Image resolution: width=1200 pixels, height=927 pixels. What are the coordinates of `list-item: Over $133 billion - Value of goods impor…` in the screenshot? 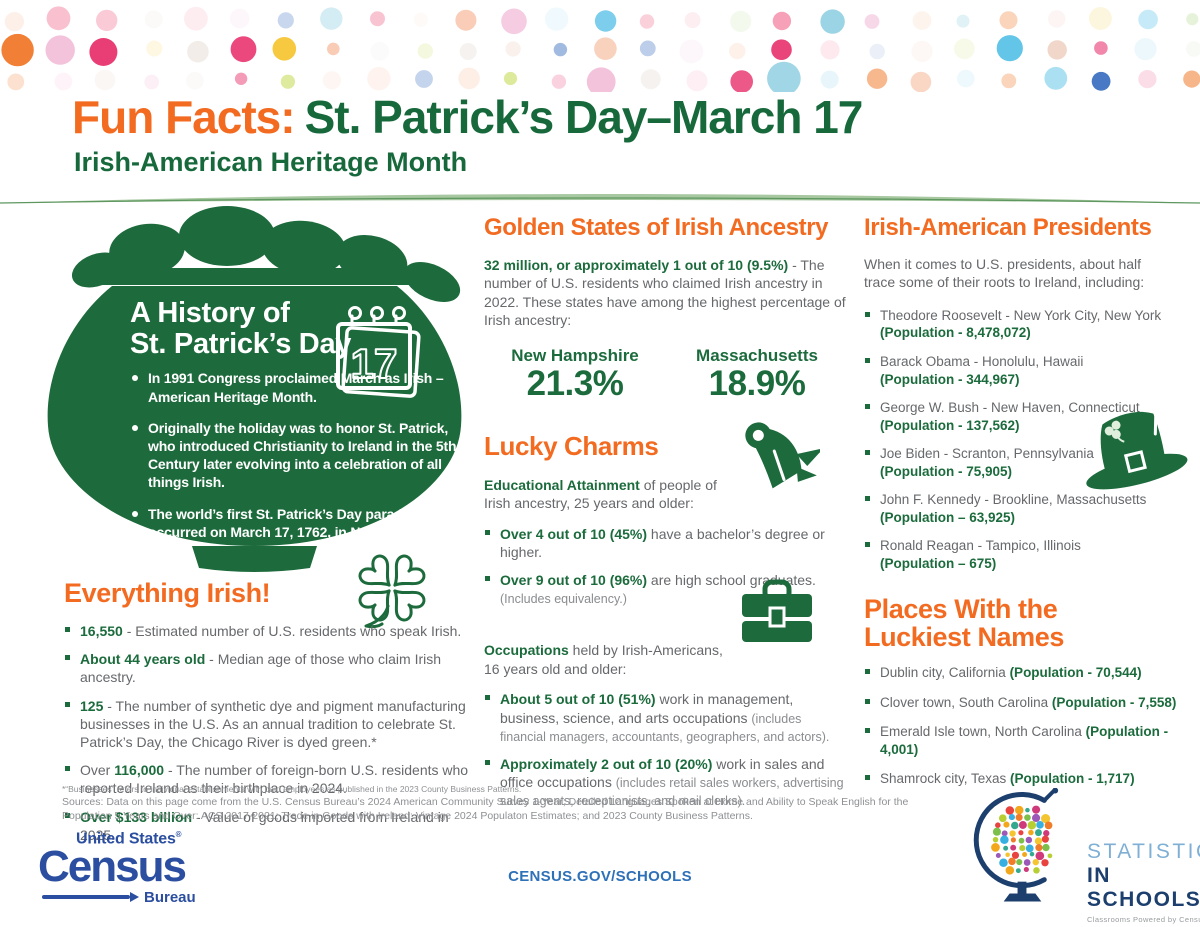 It's located at (270, 826).